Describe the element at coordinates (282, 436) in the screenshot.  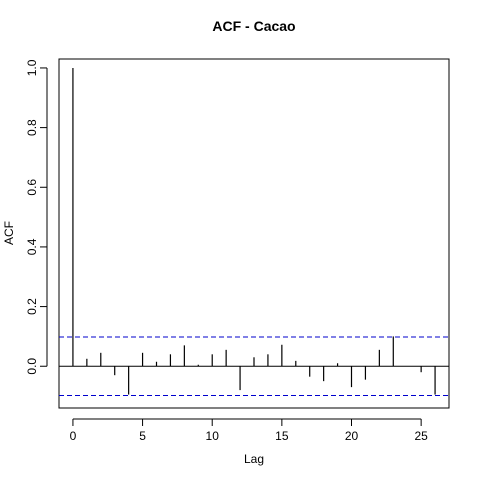
I see `x-tick-label: 15` at that location.